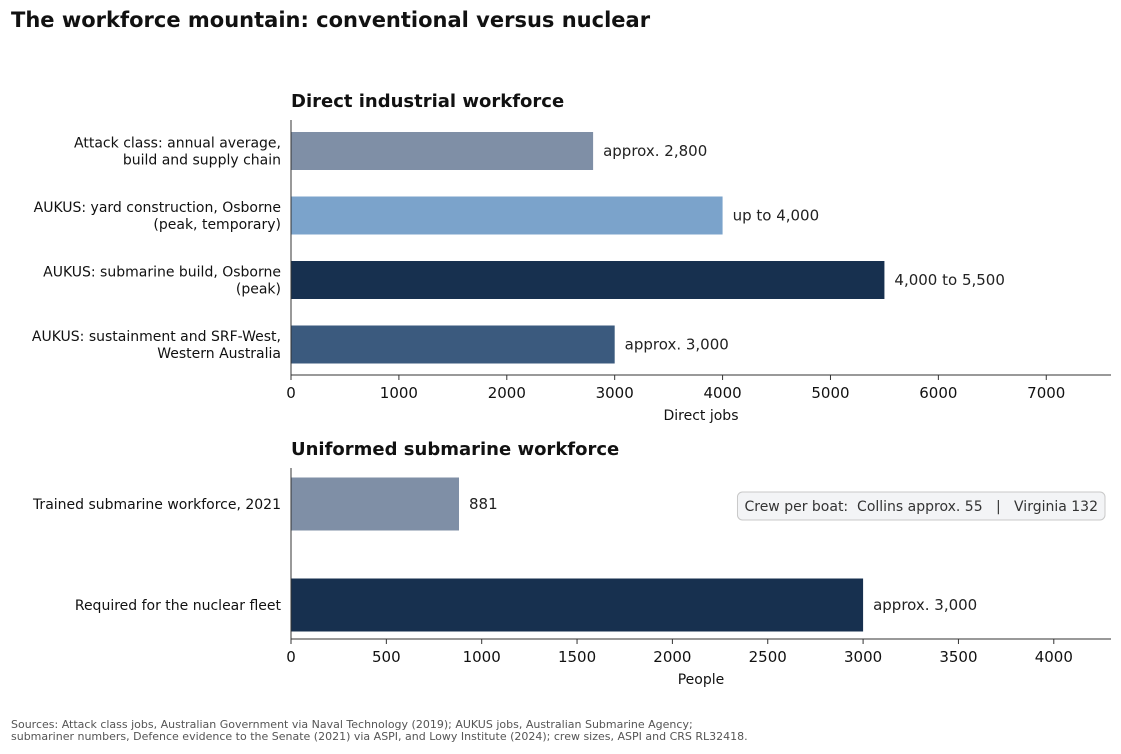  Describe the element at coordinates (768, 657) in the screenshot. I see `x-tick-label: 2500` at that location.